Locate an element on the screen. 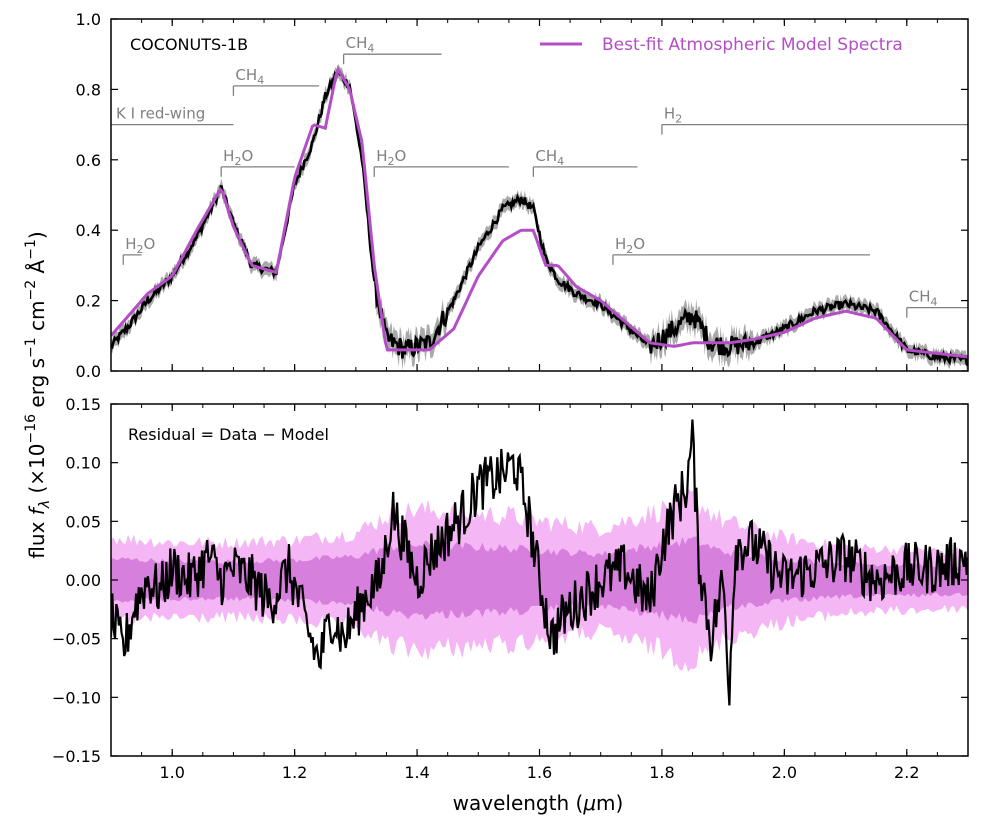 The image size is (997, 835). annotation-2: H2O is located at coordinates (257, 162).